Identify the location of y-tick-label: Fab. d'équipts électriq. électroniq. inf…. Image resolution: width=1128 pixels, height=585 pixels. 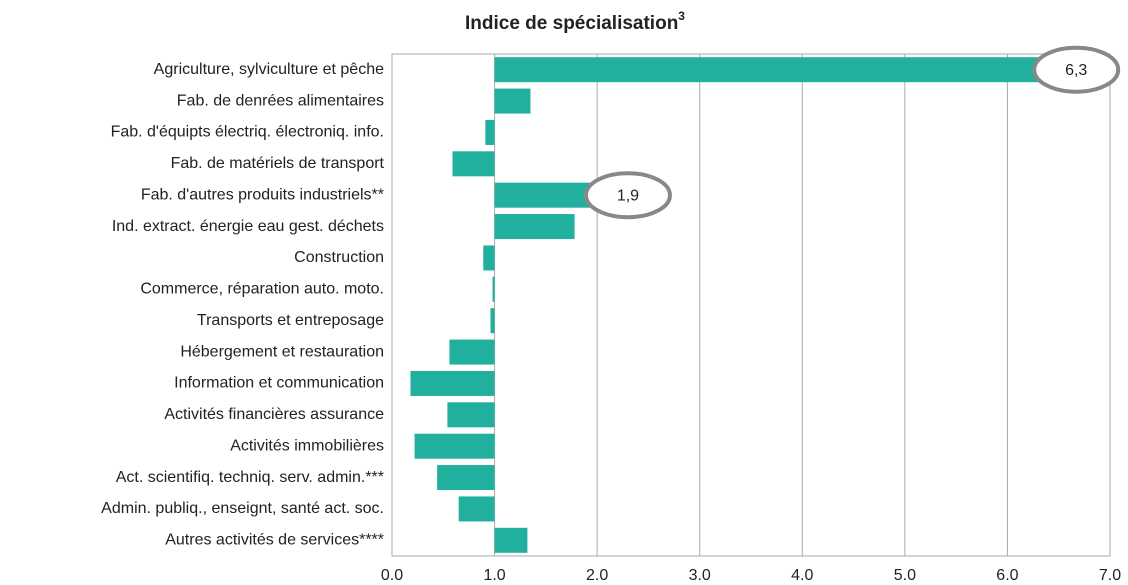
(247, 132).